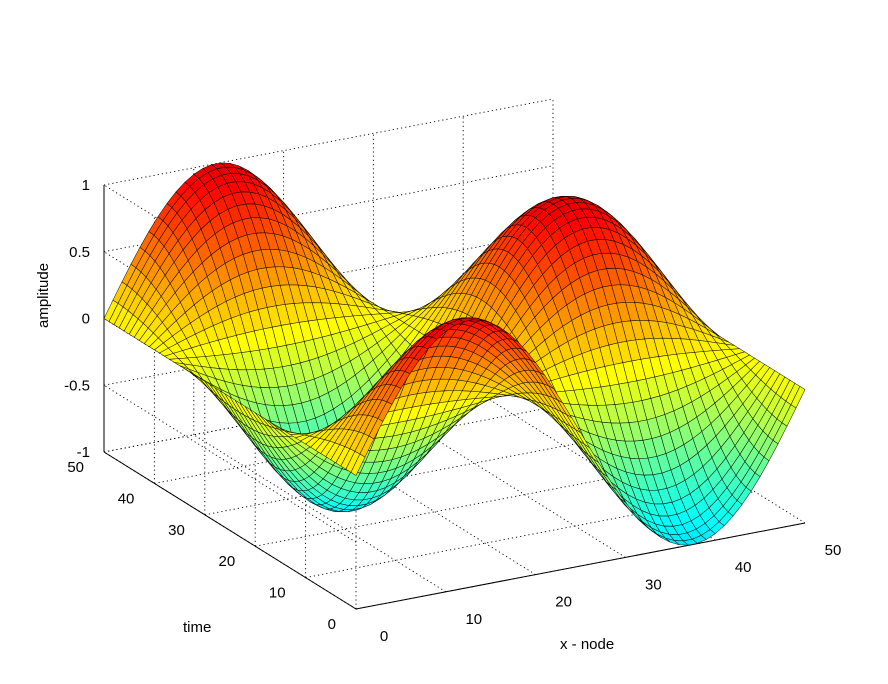 The image size is (888, 684). I want to click on y-tick-label: 0, so click(332, 624).